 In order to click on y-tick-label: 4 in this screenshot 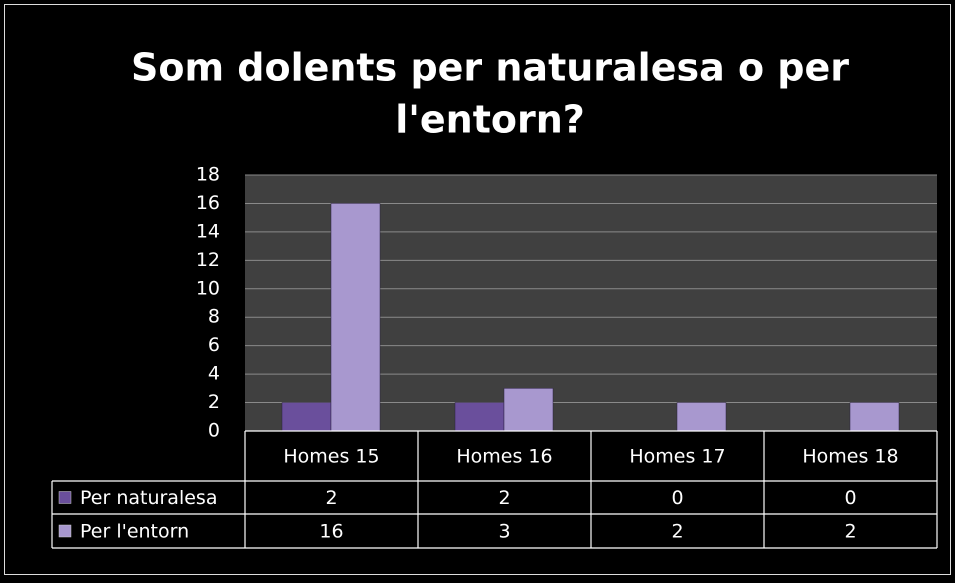, I will do `click(214, 374)`.